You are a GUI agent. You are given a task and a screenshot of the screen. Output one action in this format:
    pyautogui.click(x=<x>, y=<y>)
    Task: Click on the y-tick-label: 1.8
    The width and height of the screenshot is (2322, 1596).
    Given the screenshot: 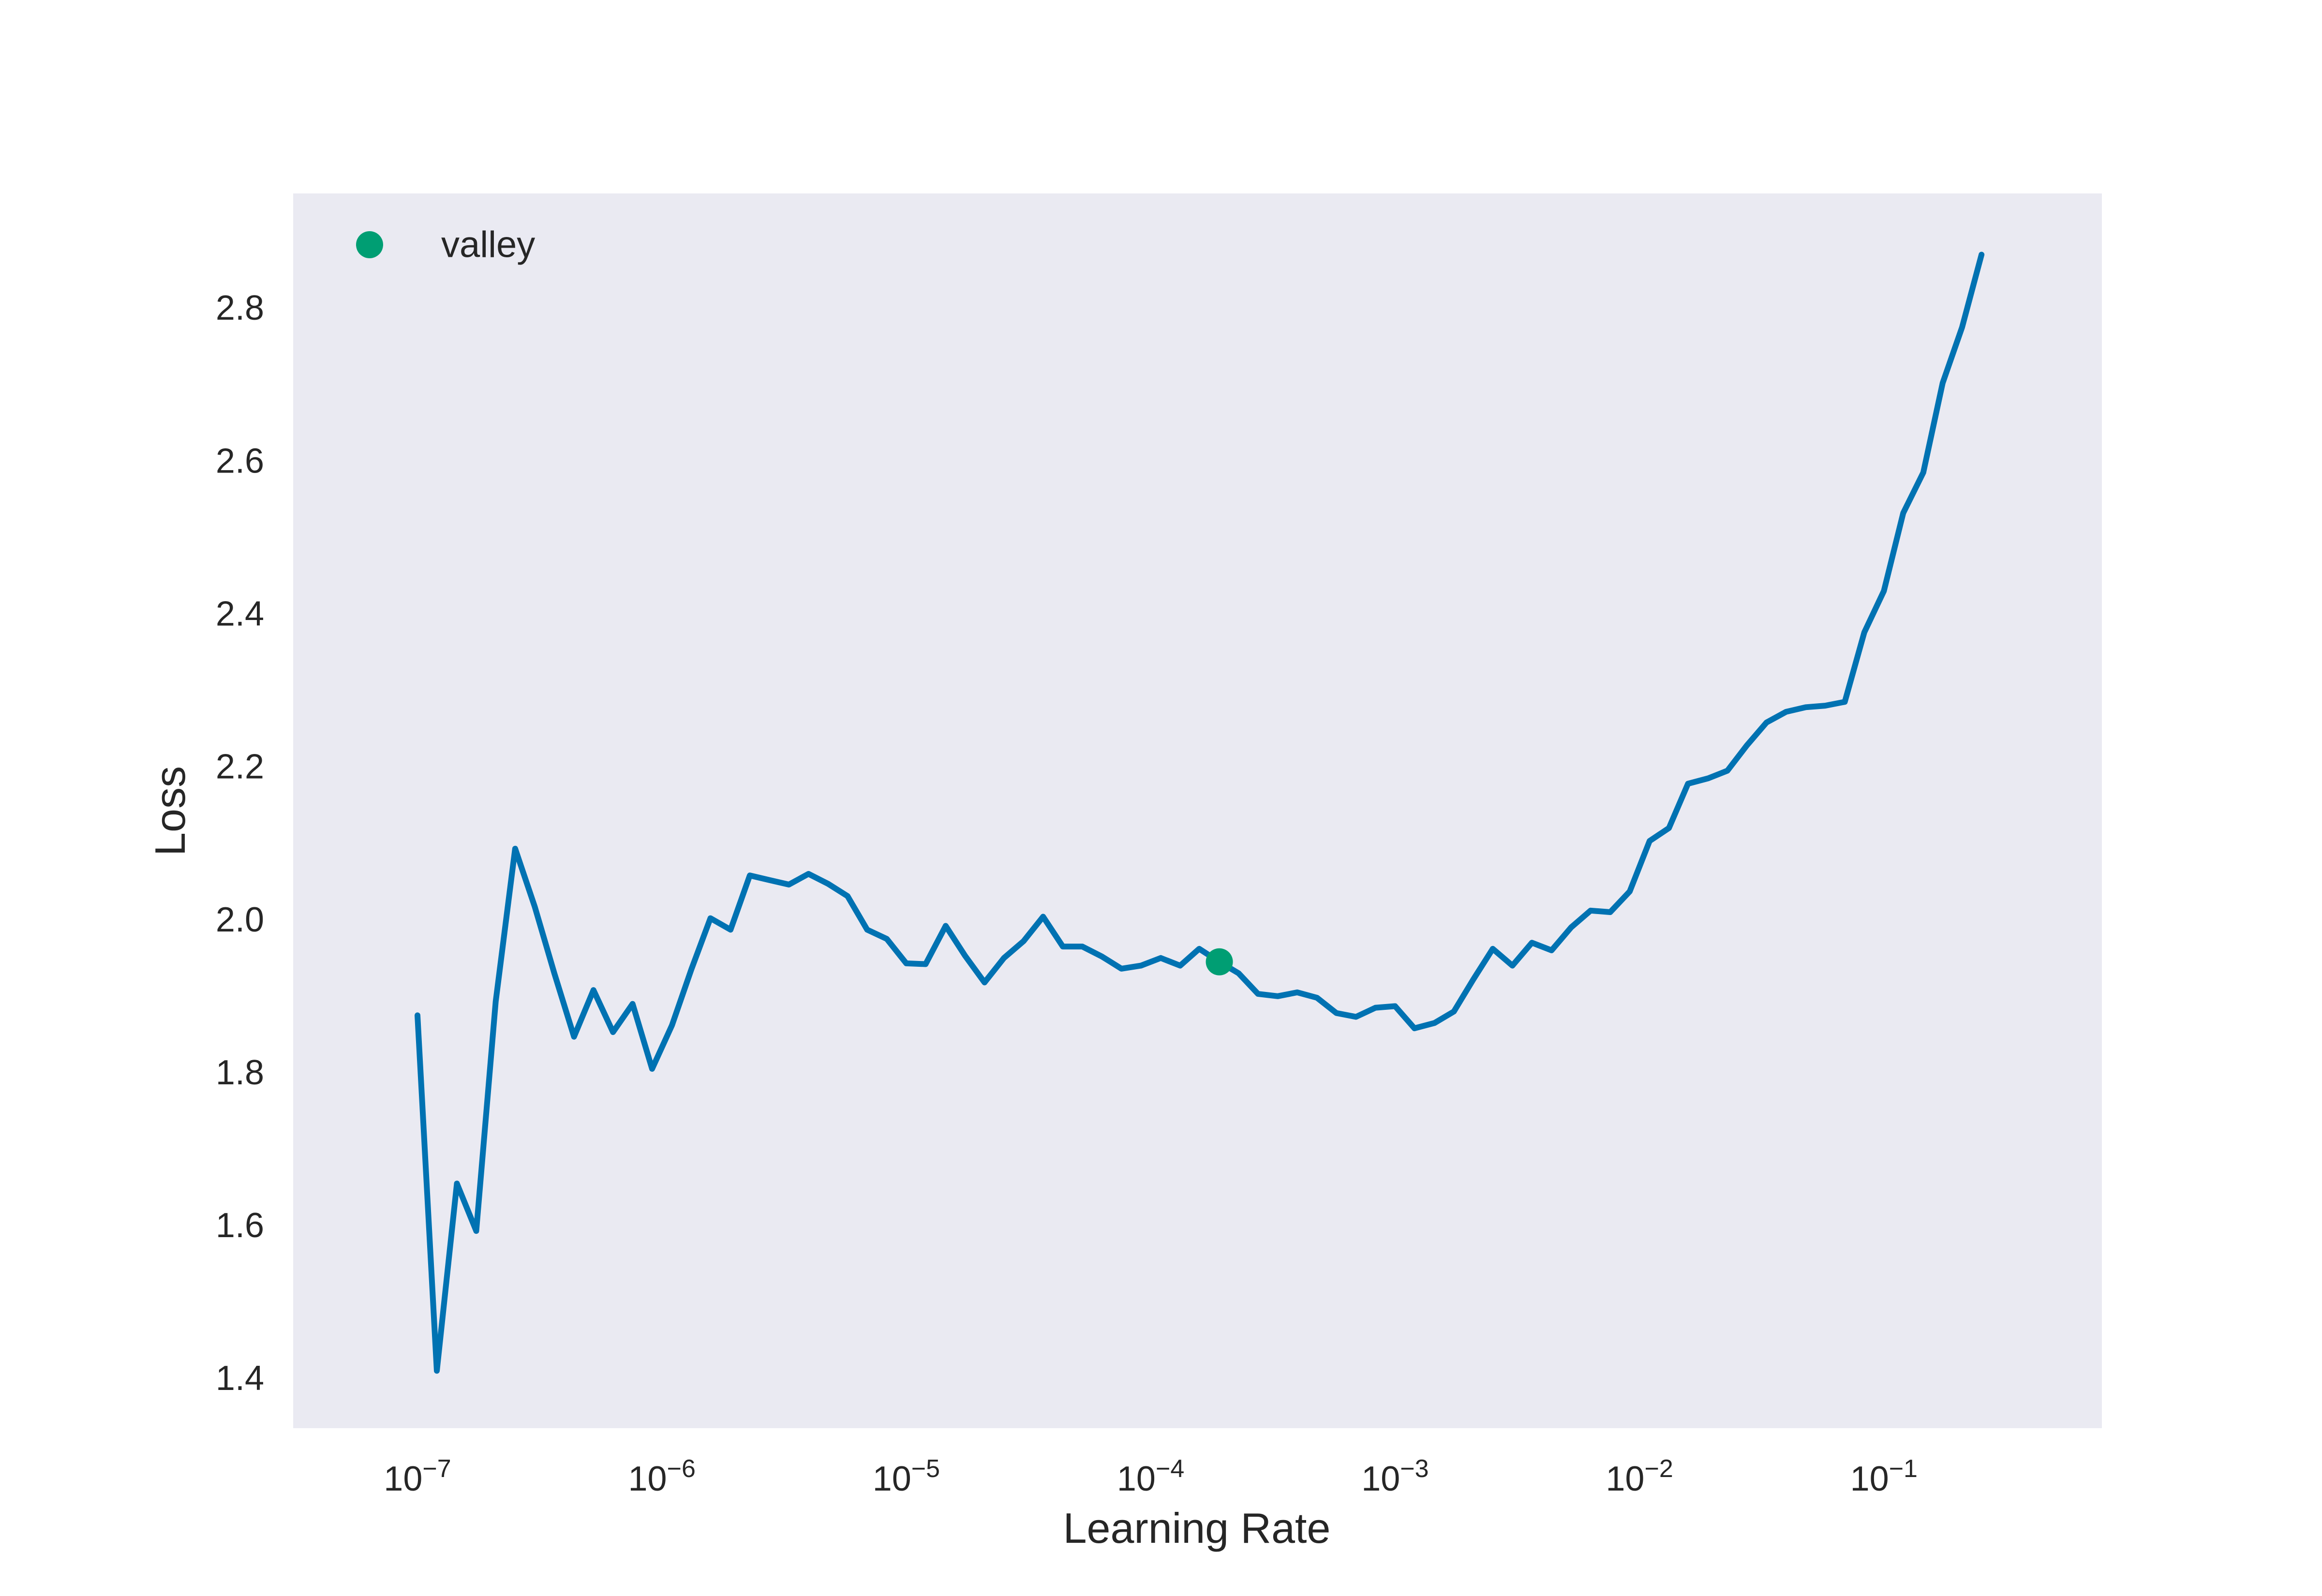 What is the action you would take?
    pyautogui.click(x=240, y=1072)
    